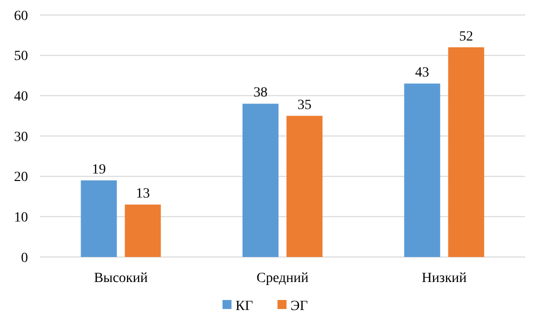 The image size is (535, 327). What do you see at coordinates (21, 97) in the screenshot?
I see `y-tick-label: 40` at bounding box center [21, 97].